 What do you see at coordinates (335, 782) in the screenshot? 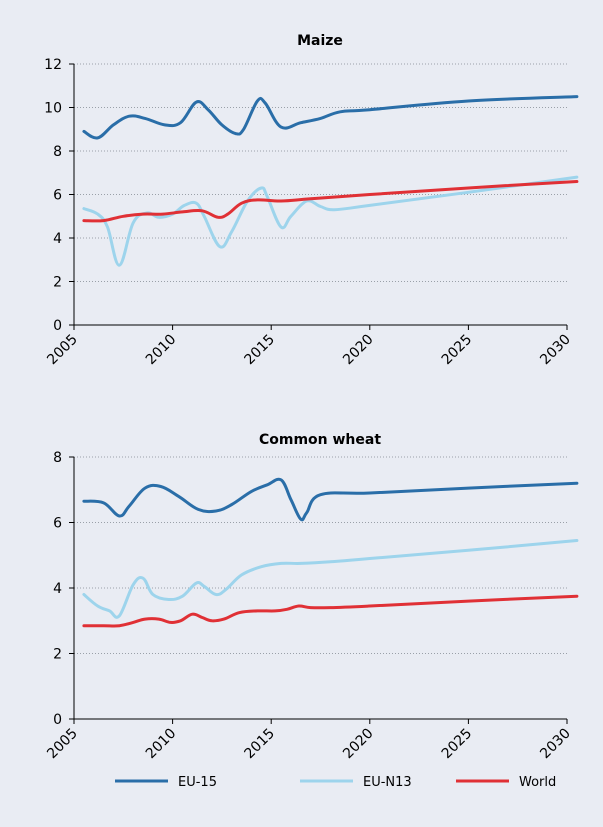
I see `legend: EU-15 EU-N13 World` at bounding box center [335, 782].